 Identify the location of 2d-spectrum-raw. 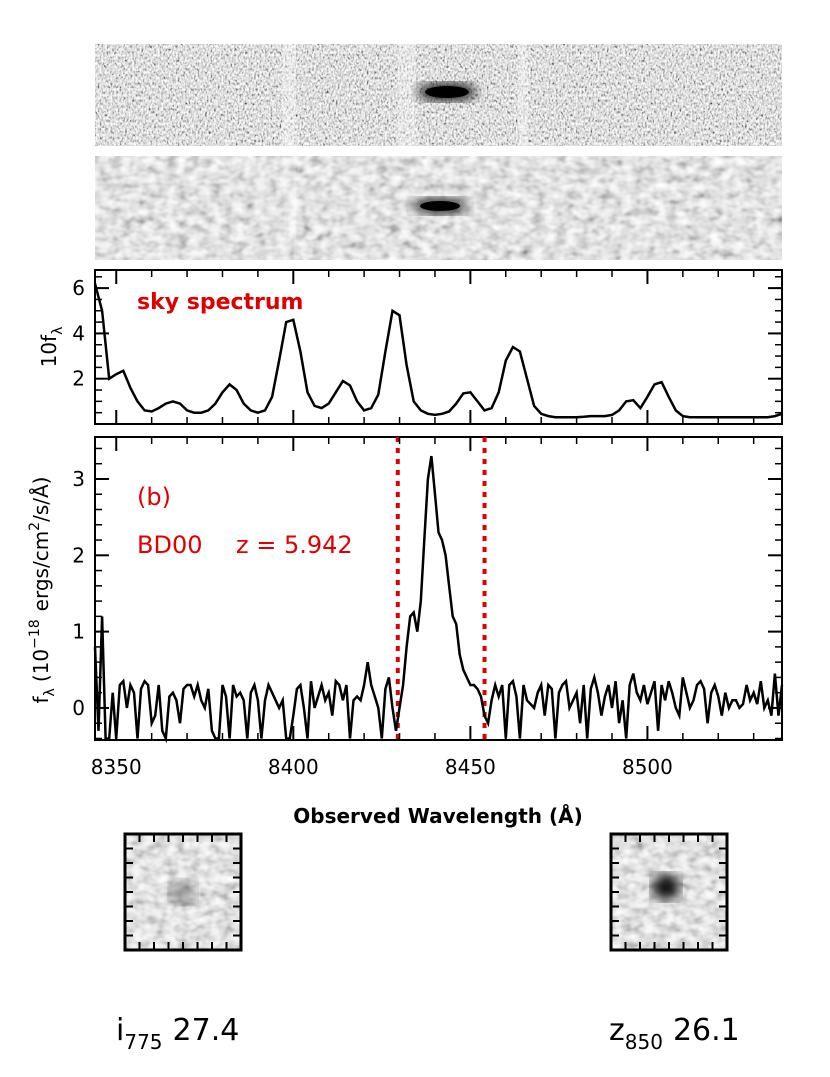
(438, 95).